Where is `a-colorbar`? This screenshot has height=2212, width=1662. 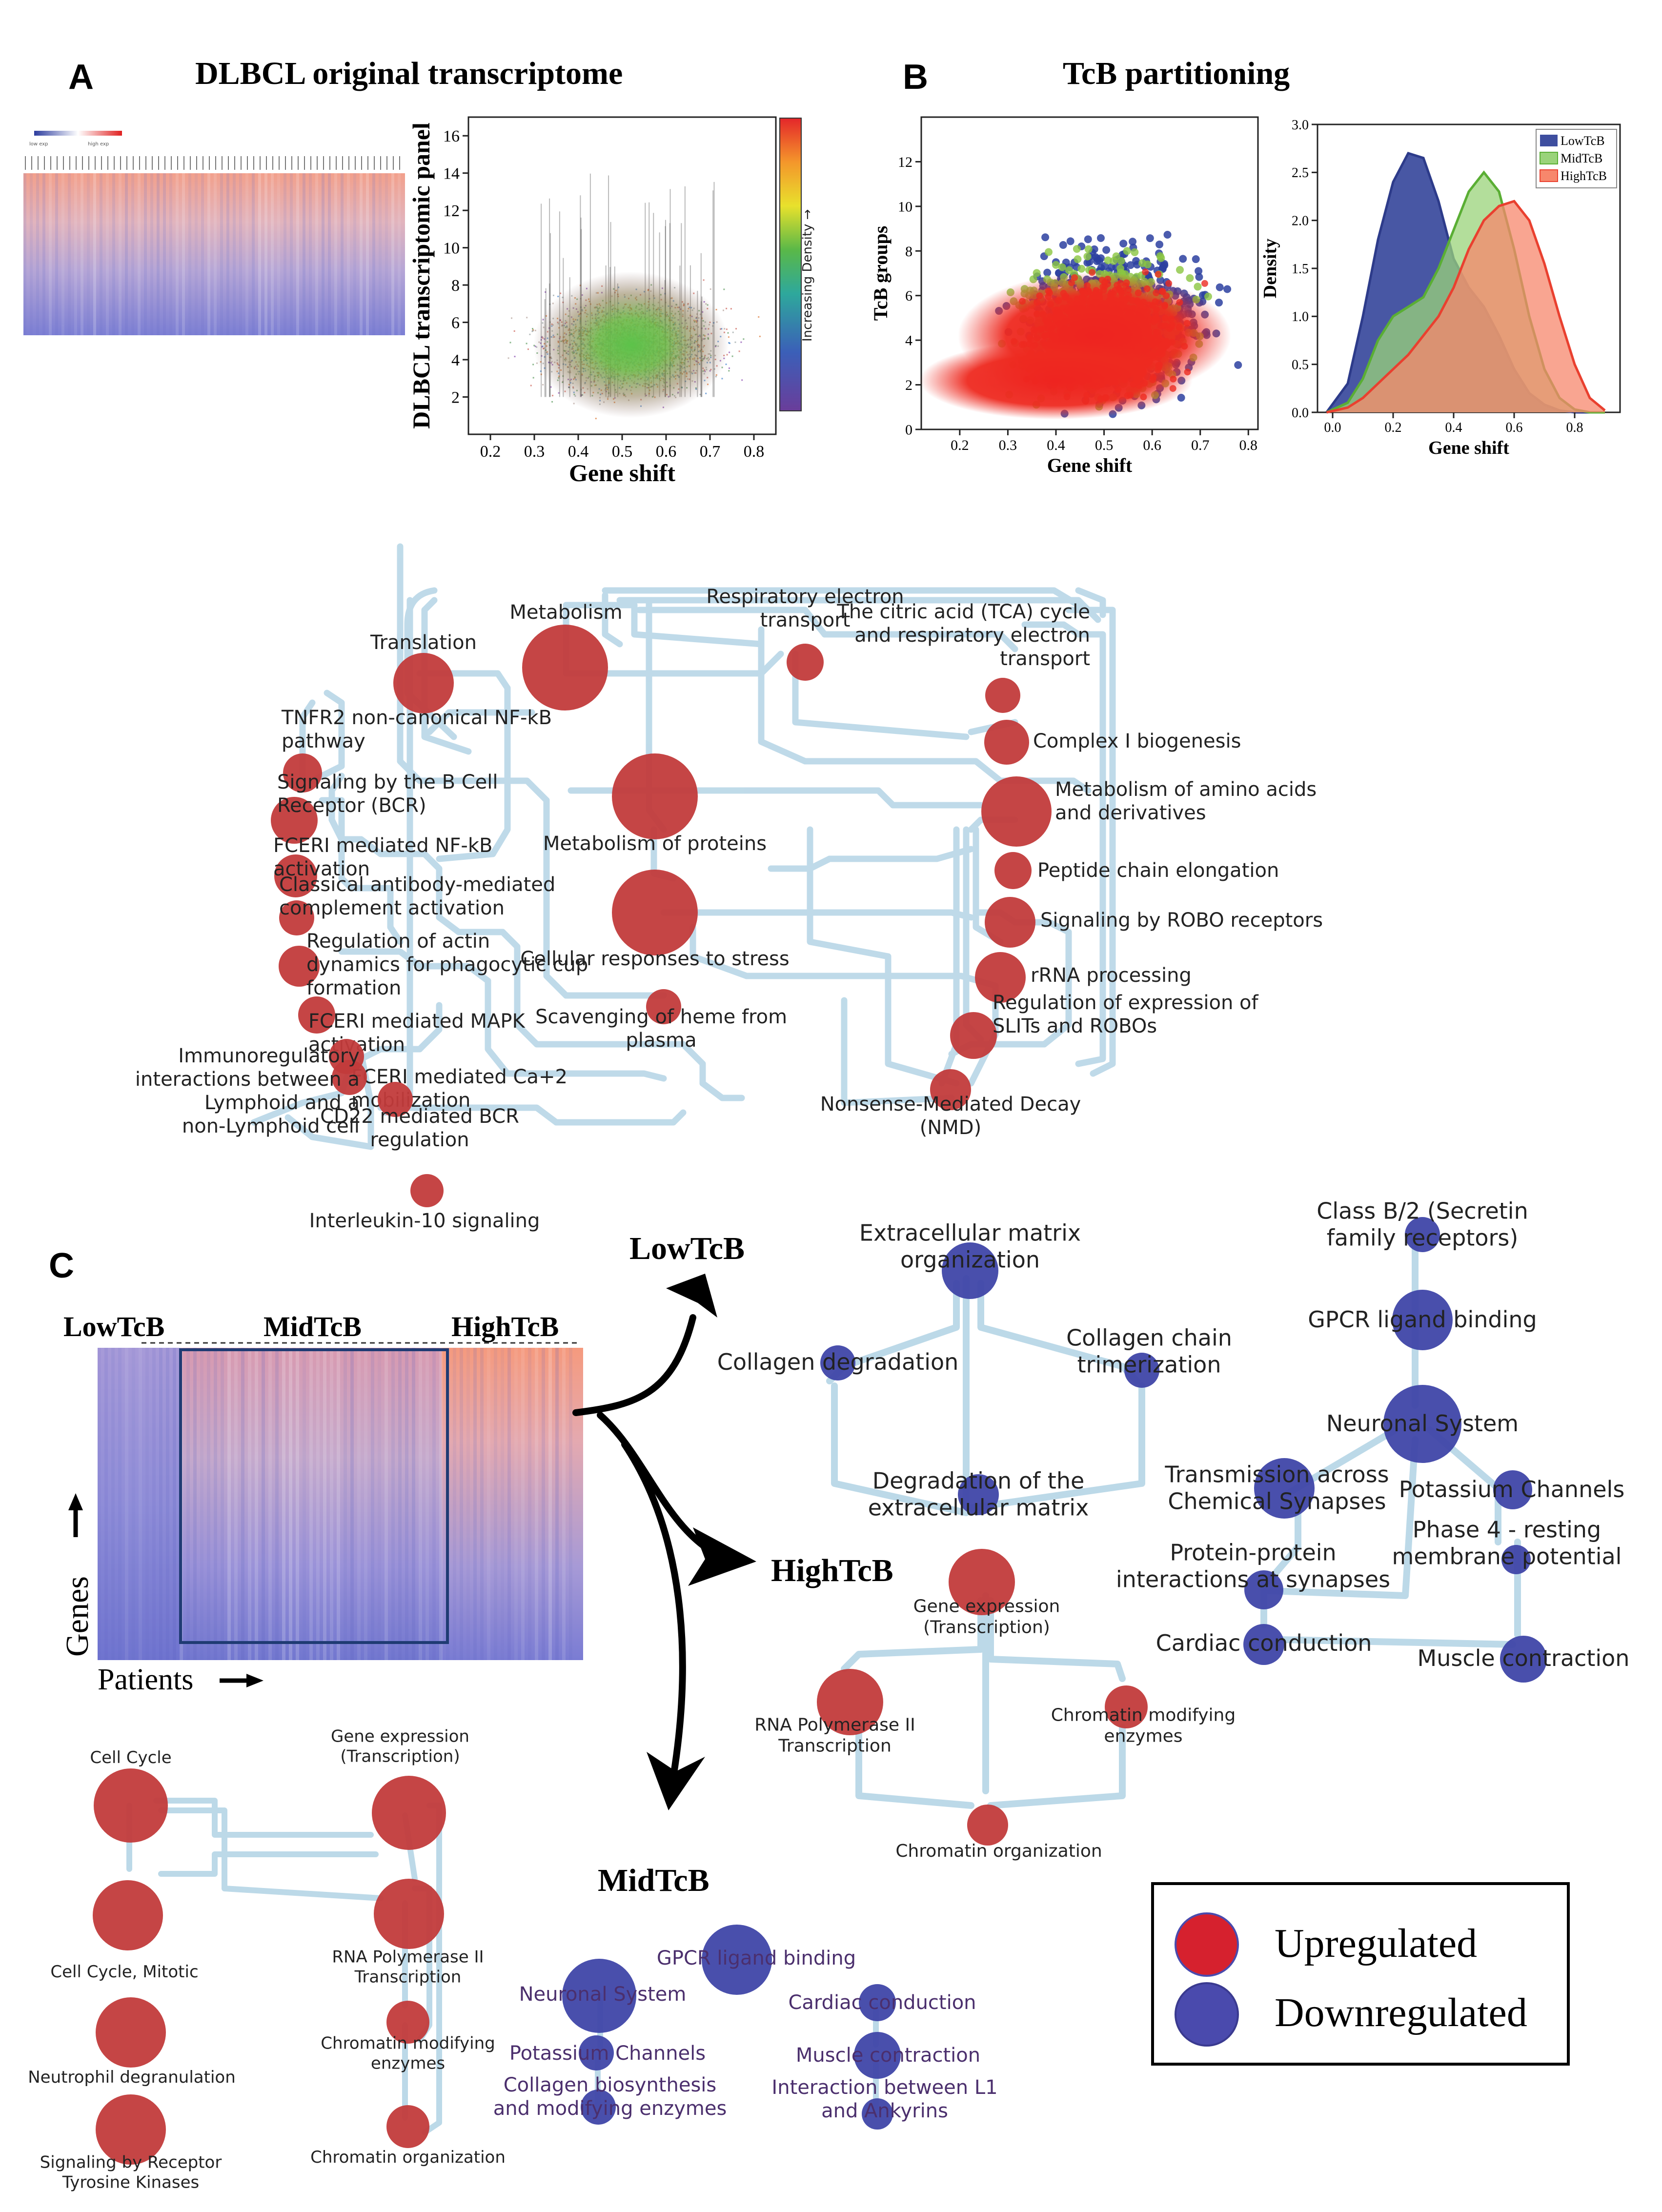 a-colorbar is located at coordinates (790, 264).